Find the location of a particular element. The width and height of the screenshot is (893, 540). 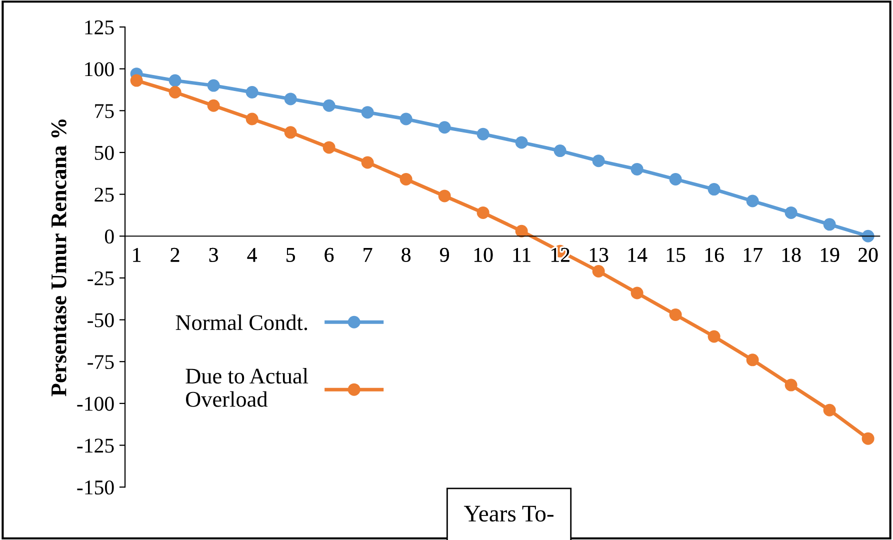

x-tick-label: 14 is located at coordinates (638, 255).